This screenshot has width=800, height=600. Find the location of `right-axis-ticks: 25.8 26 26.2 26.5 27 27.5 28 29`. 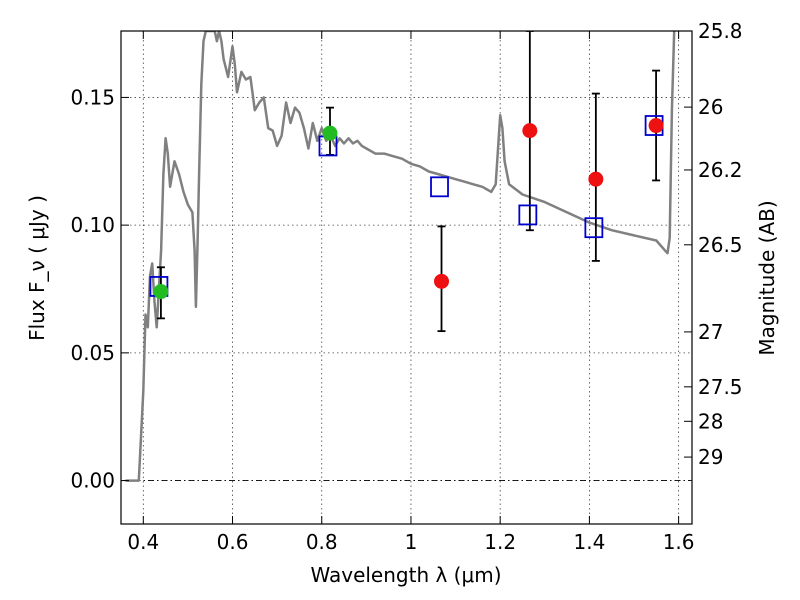

right-axis-ticks: 25.8 26 26.2 26.5 27 27.5 28 29 is located at coordinates (713, 244).